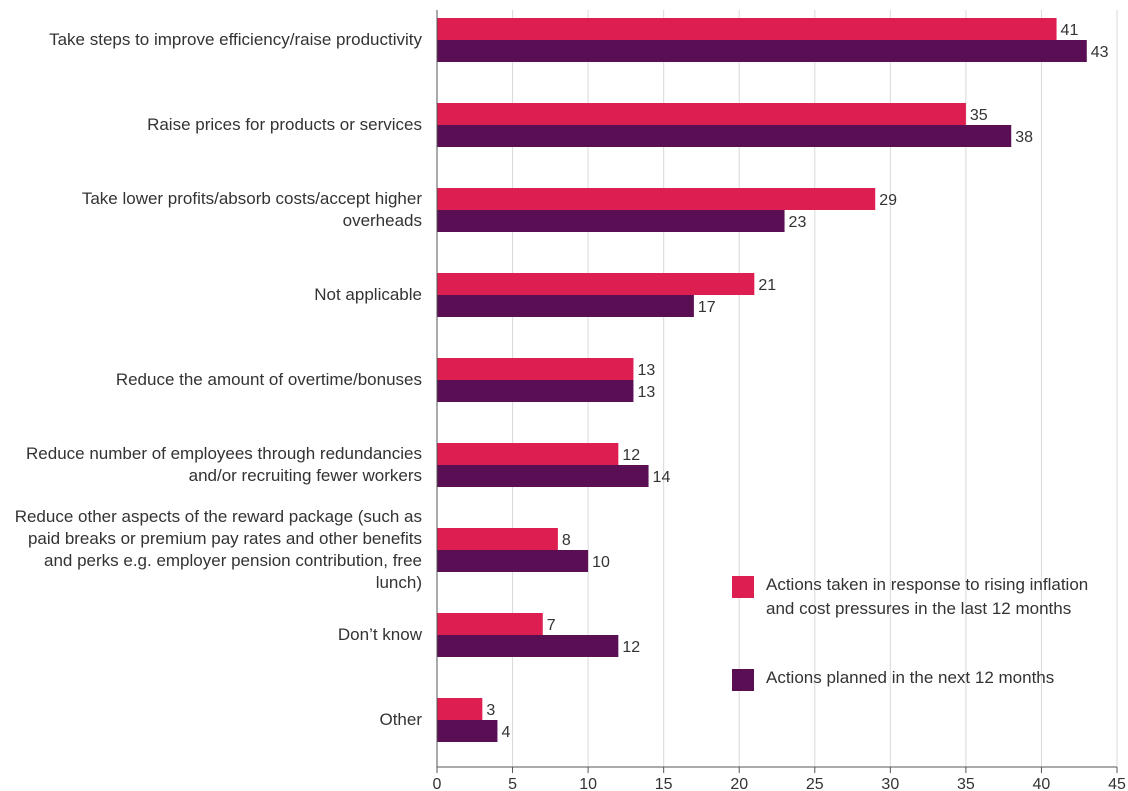 The height and width of the screenshot is (791, 1128). Describe the element at coordinates (566, 540) in the screenshot. I see `value-label: 8` at that location.